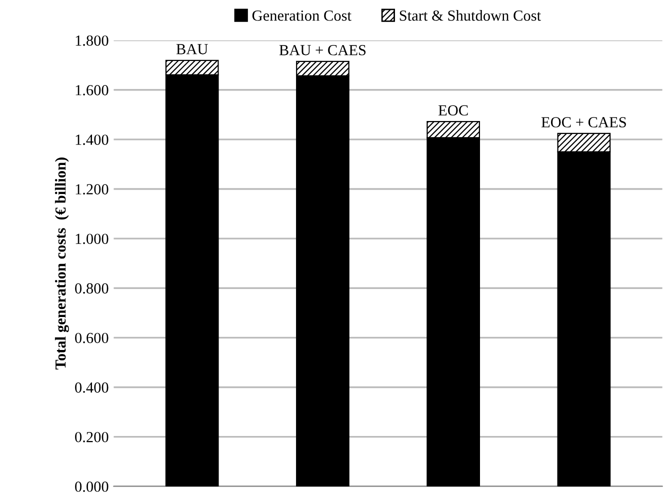 The image size is (669, 504). I want to click on legend-label: Generation Cost, so click(302, 15).